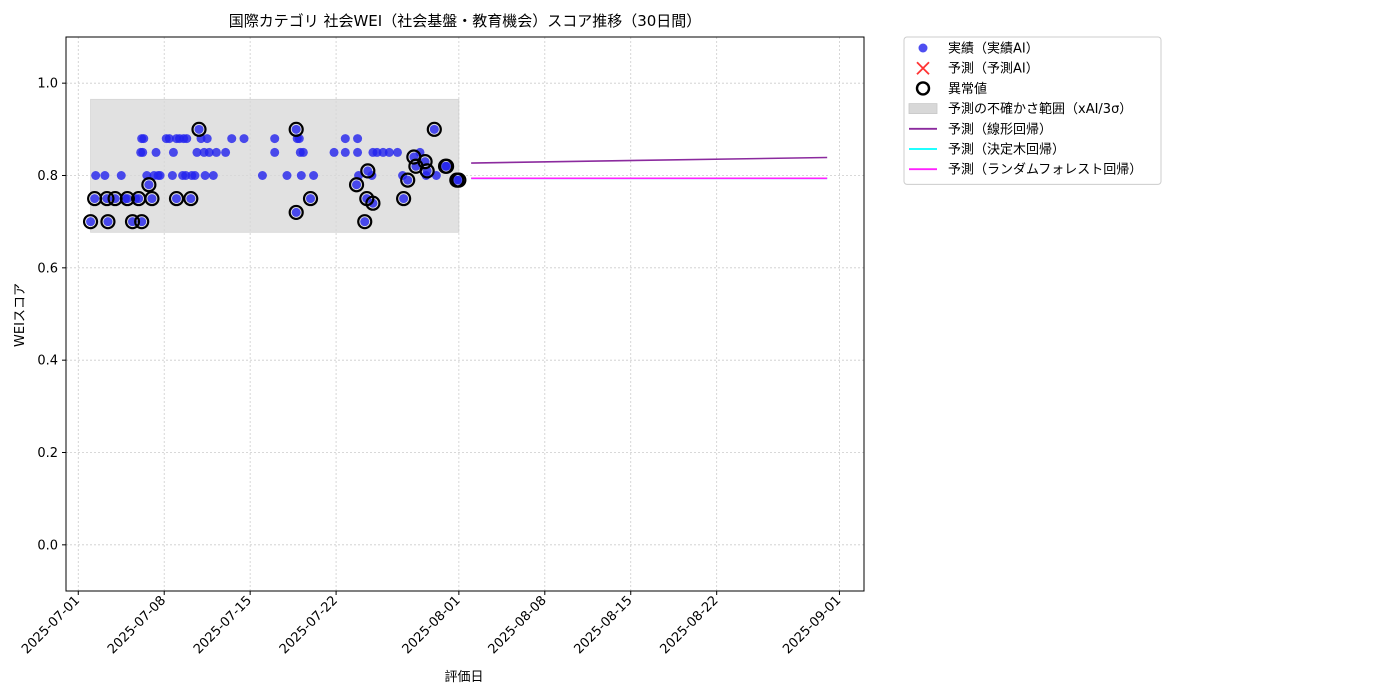  What do you see at coordinates (1006, 150) in the screenshot?
I see `legend-label: 予測（決定木回帰）` at bounding box center [1006, 150].